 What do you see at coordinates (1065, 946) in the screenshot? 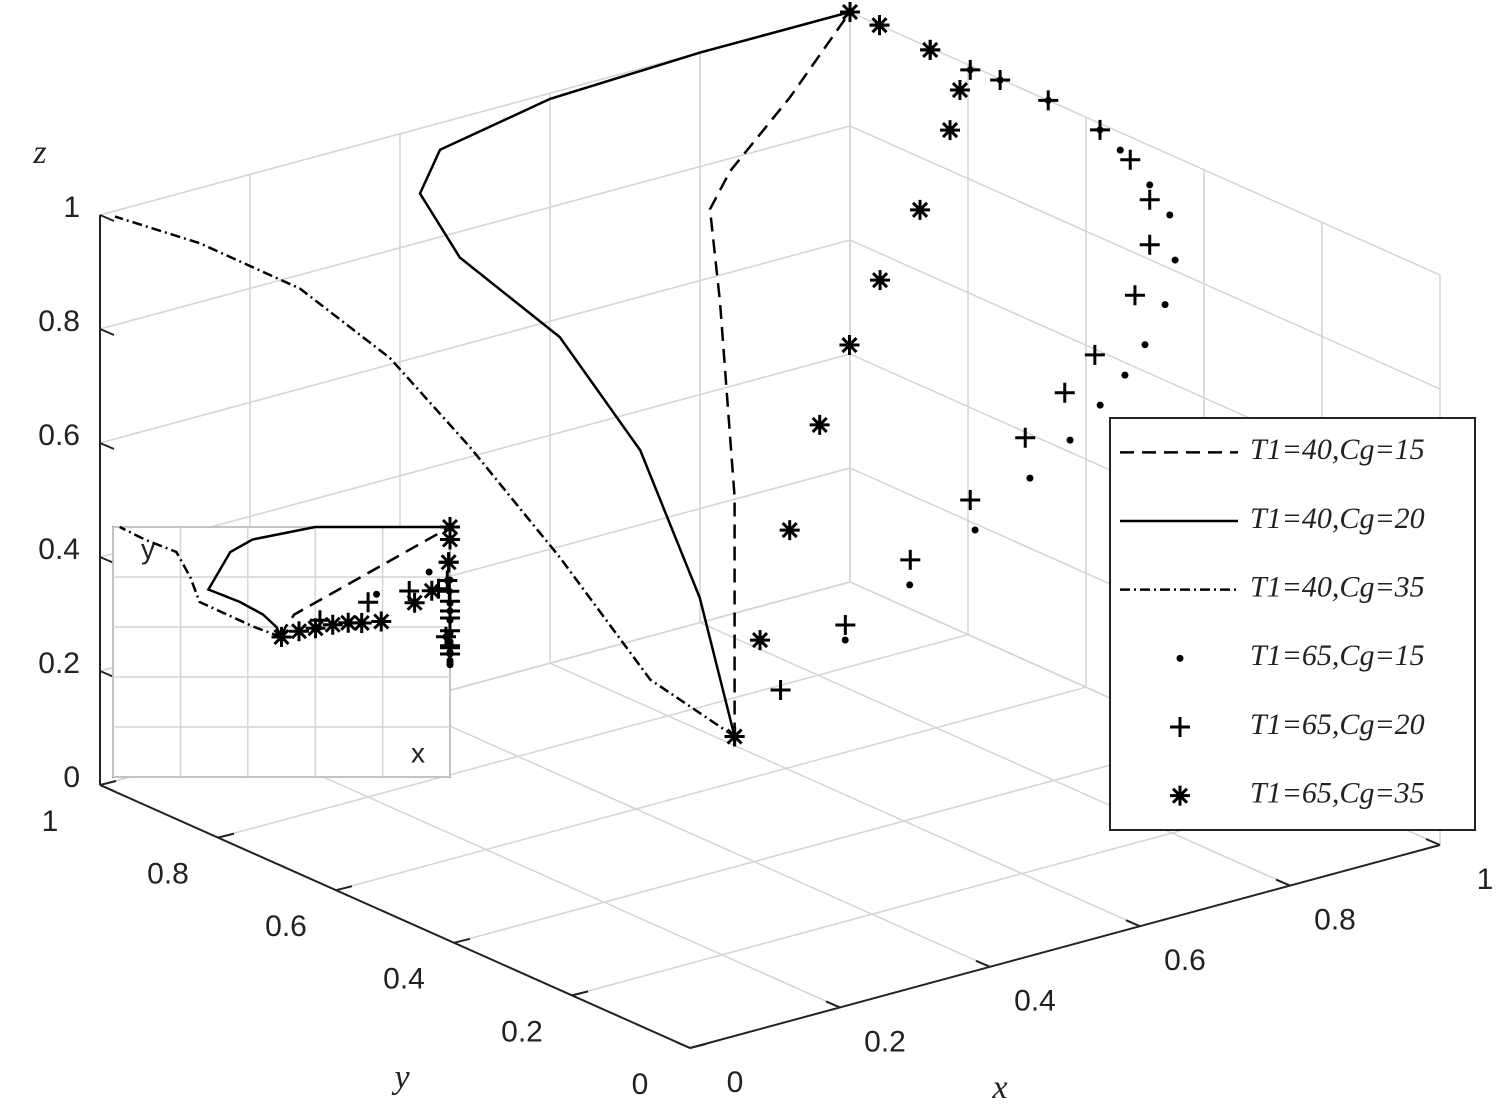
I see `x-axis` at bounding box center [1065, 946].